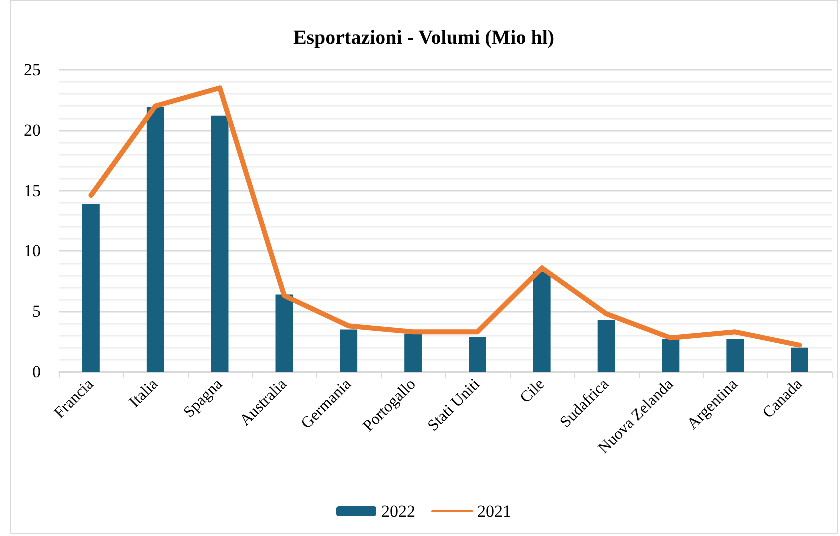 The width and height of the screenshot is (840, 536). I want to click on y-tick-label: 5, so click(36, 312).